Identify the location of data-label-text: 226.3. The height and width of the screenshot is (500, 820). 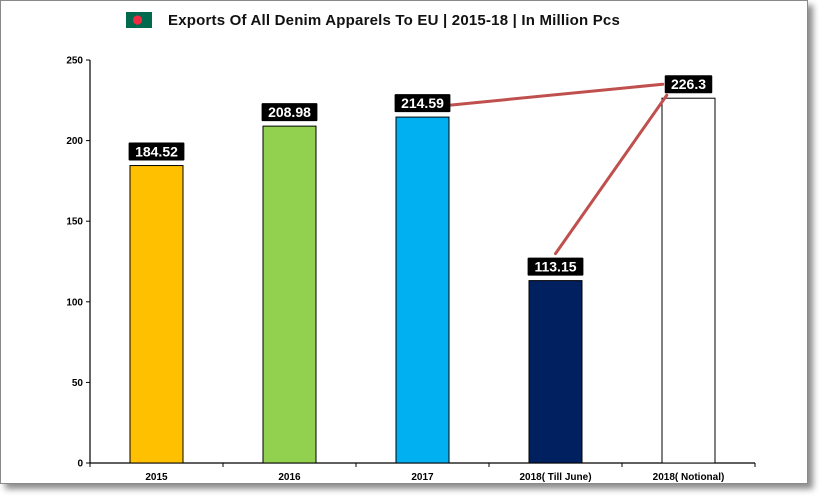
(688, 84).